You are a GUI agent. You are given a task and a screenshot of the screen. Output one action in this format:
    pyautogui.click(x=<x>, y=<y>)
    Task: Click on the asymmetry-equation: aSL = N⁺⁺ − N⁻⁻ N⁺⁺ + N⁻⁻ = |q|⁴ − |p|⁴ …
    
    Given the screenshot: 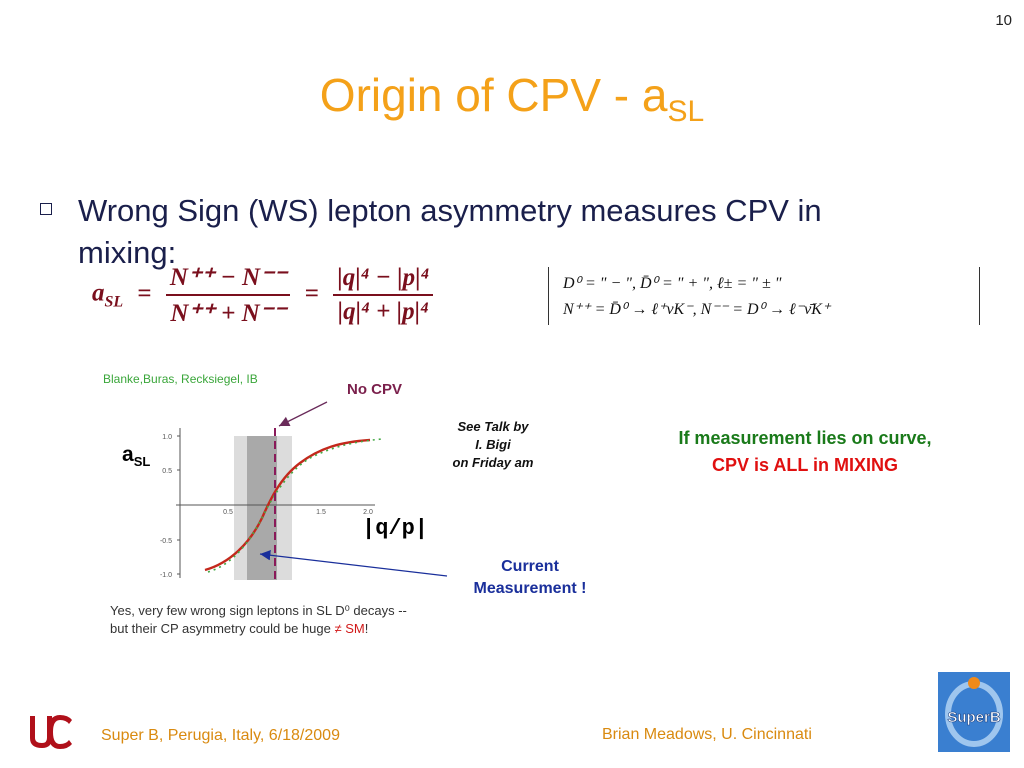 What is the action you would take?
    pyautogui.click(x=263, y=295)
    